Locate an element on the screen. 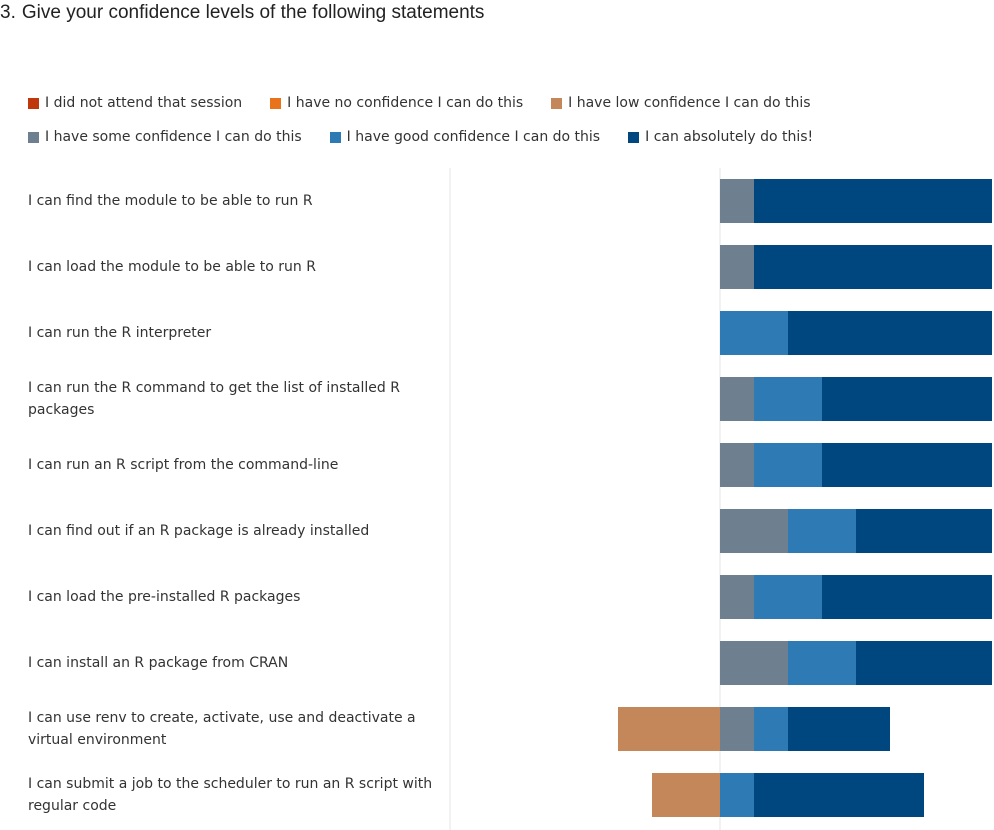 Image resolution: width=994 pixels, height=830 pixels. legend-item-no-confidence: I have no confidence I can do this is located at coordinates (396, 103).